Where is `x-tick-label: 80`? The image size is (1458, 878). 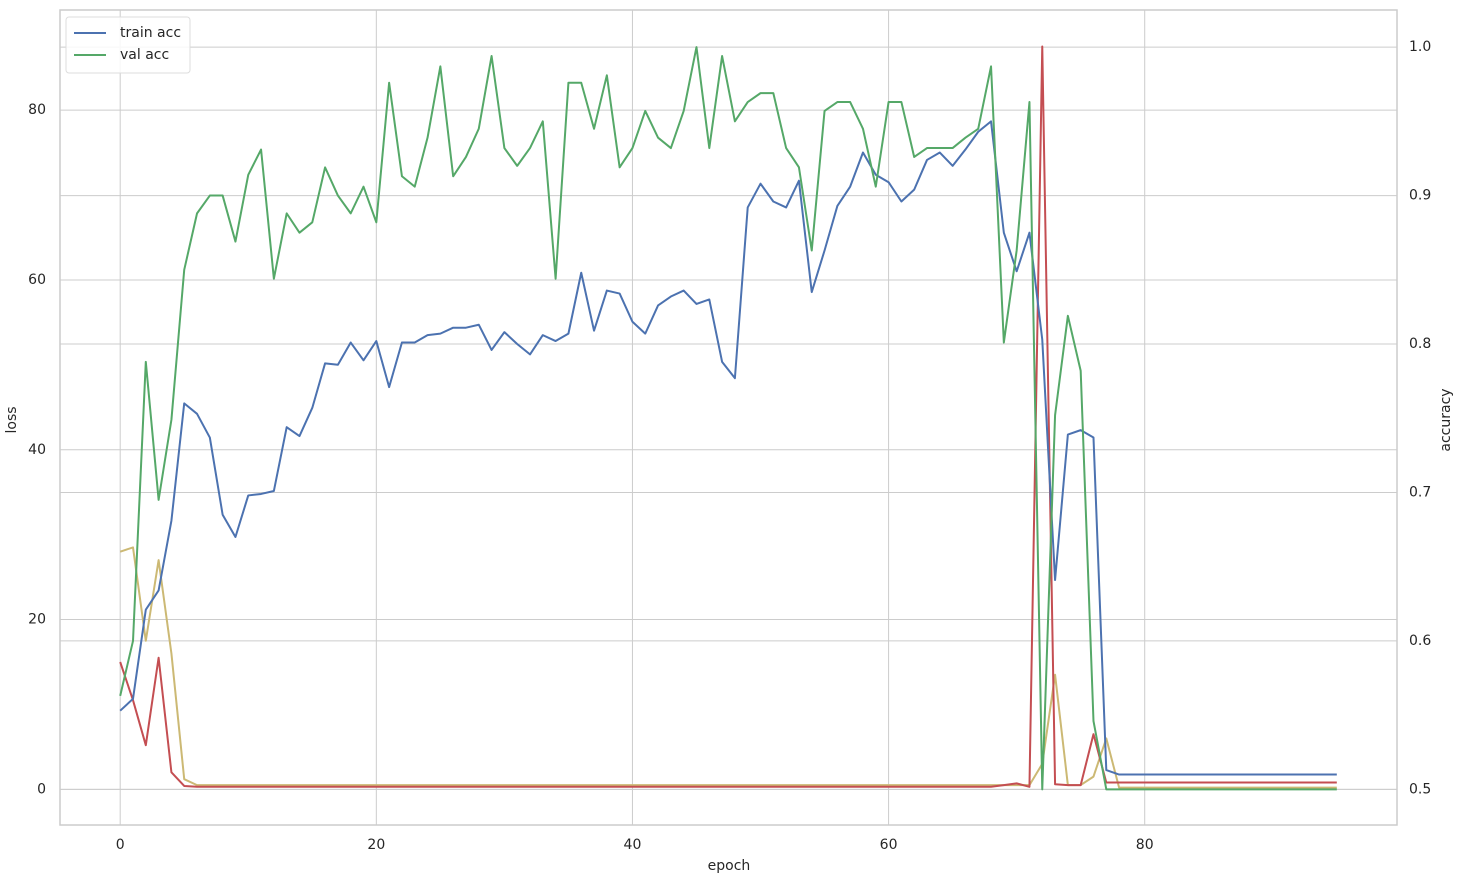 x-tick-label: 80 is located at coordinates (1145, 845).